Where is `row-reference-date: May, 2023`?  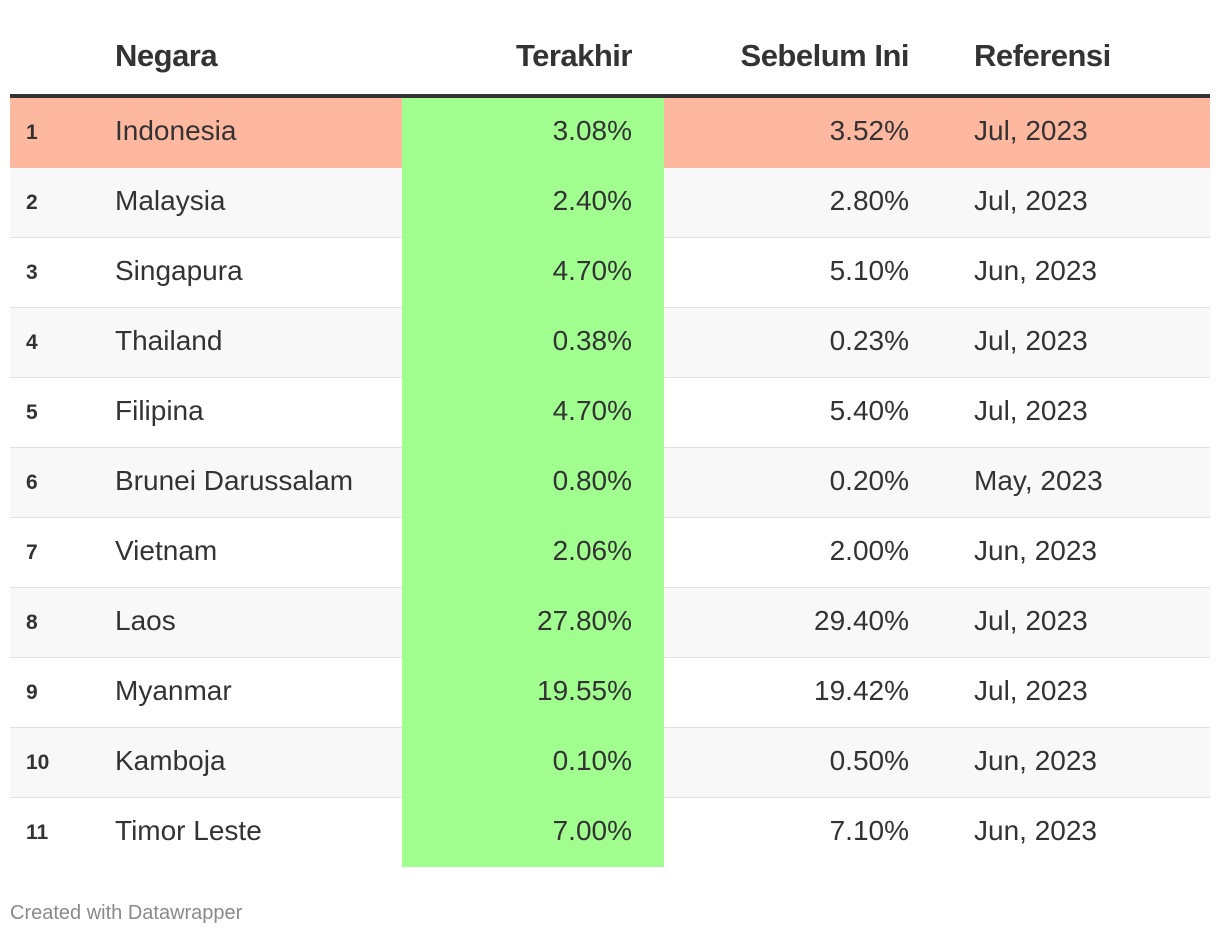 row-reference-date: May, 2023 is located at coordinates (1038, 480).